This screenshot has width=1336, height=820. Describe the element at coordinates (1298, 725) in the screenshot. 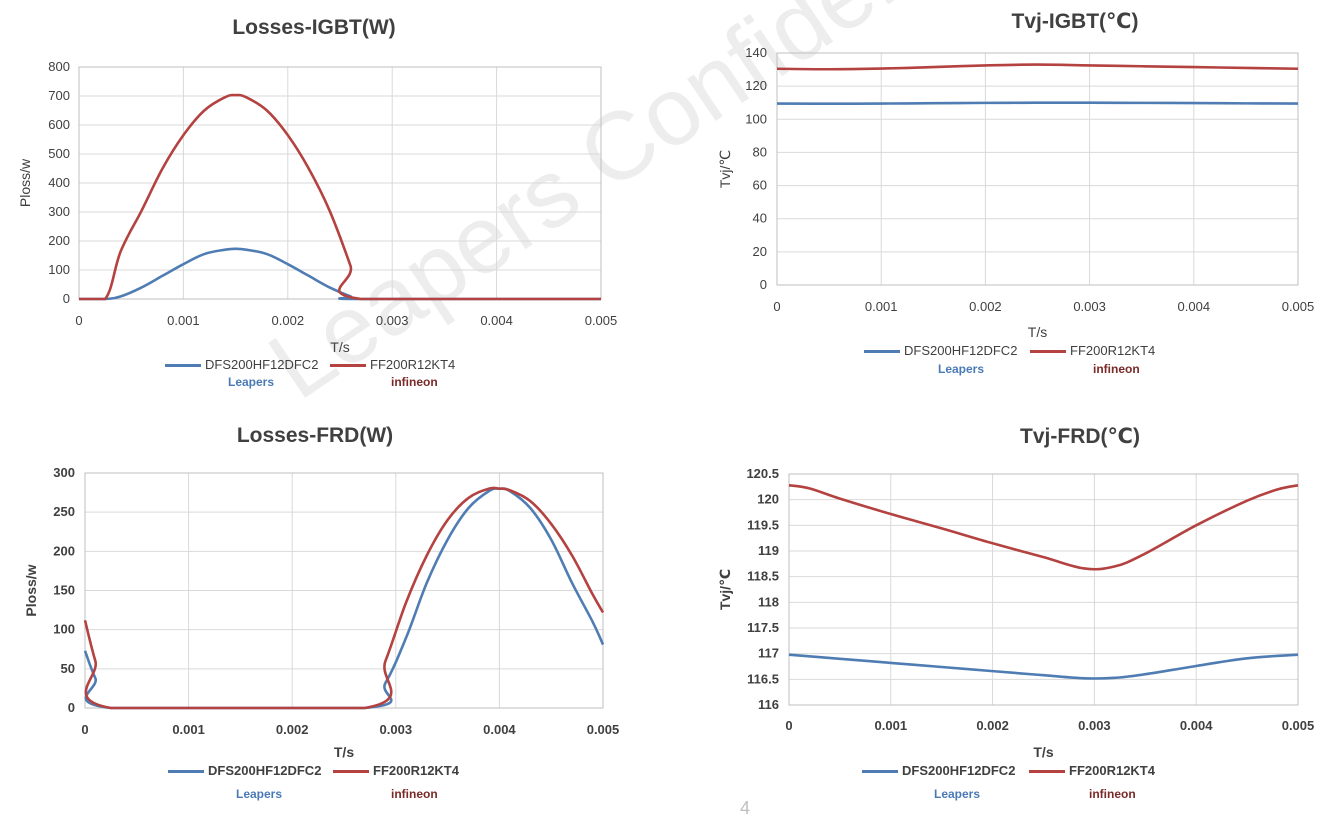

I see `x-tick-label: 0.005` at that location.